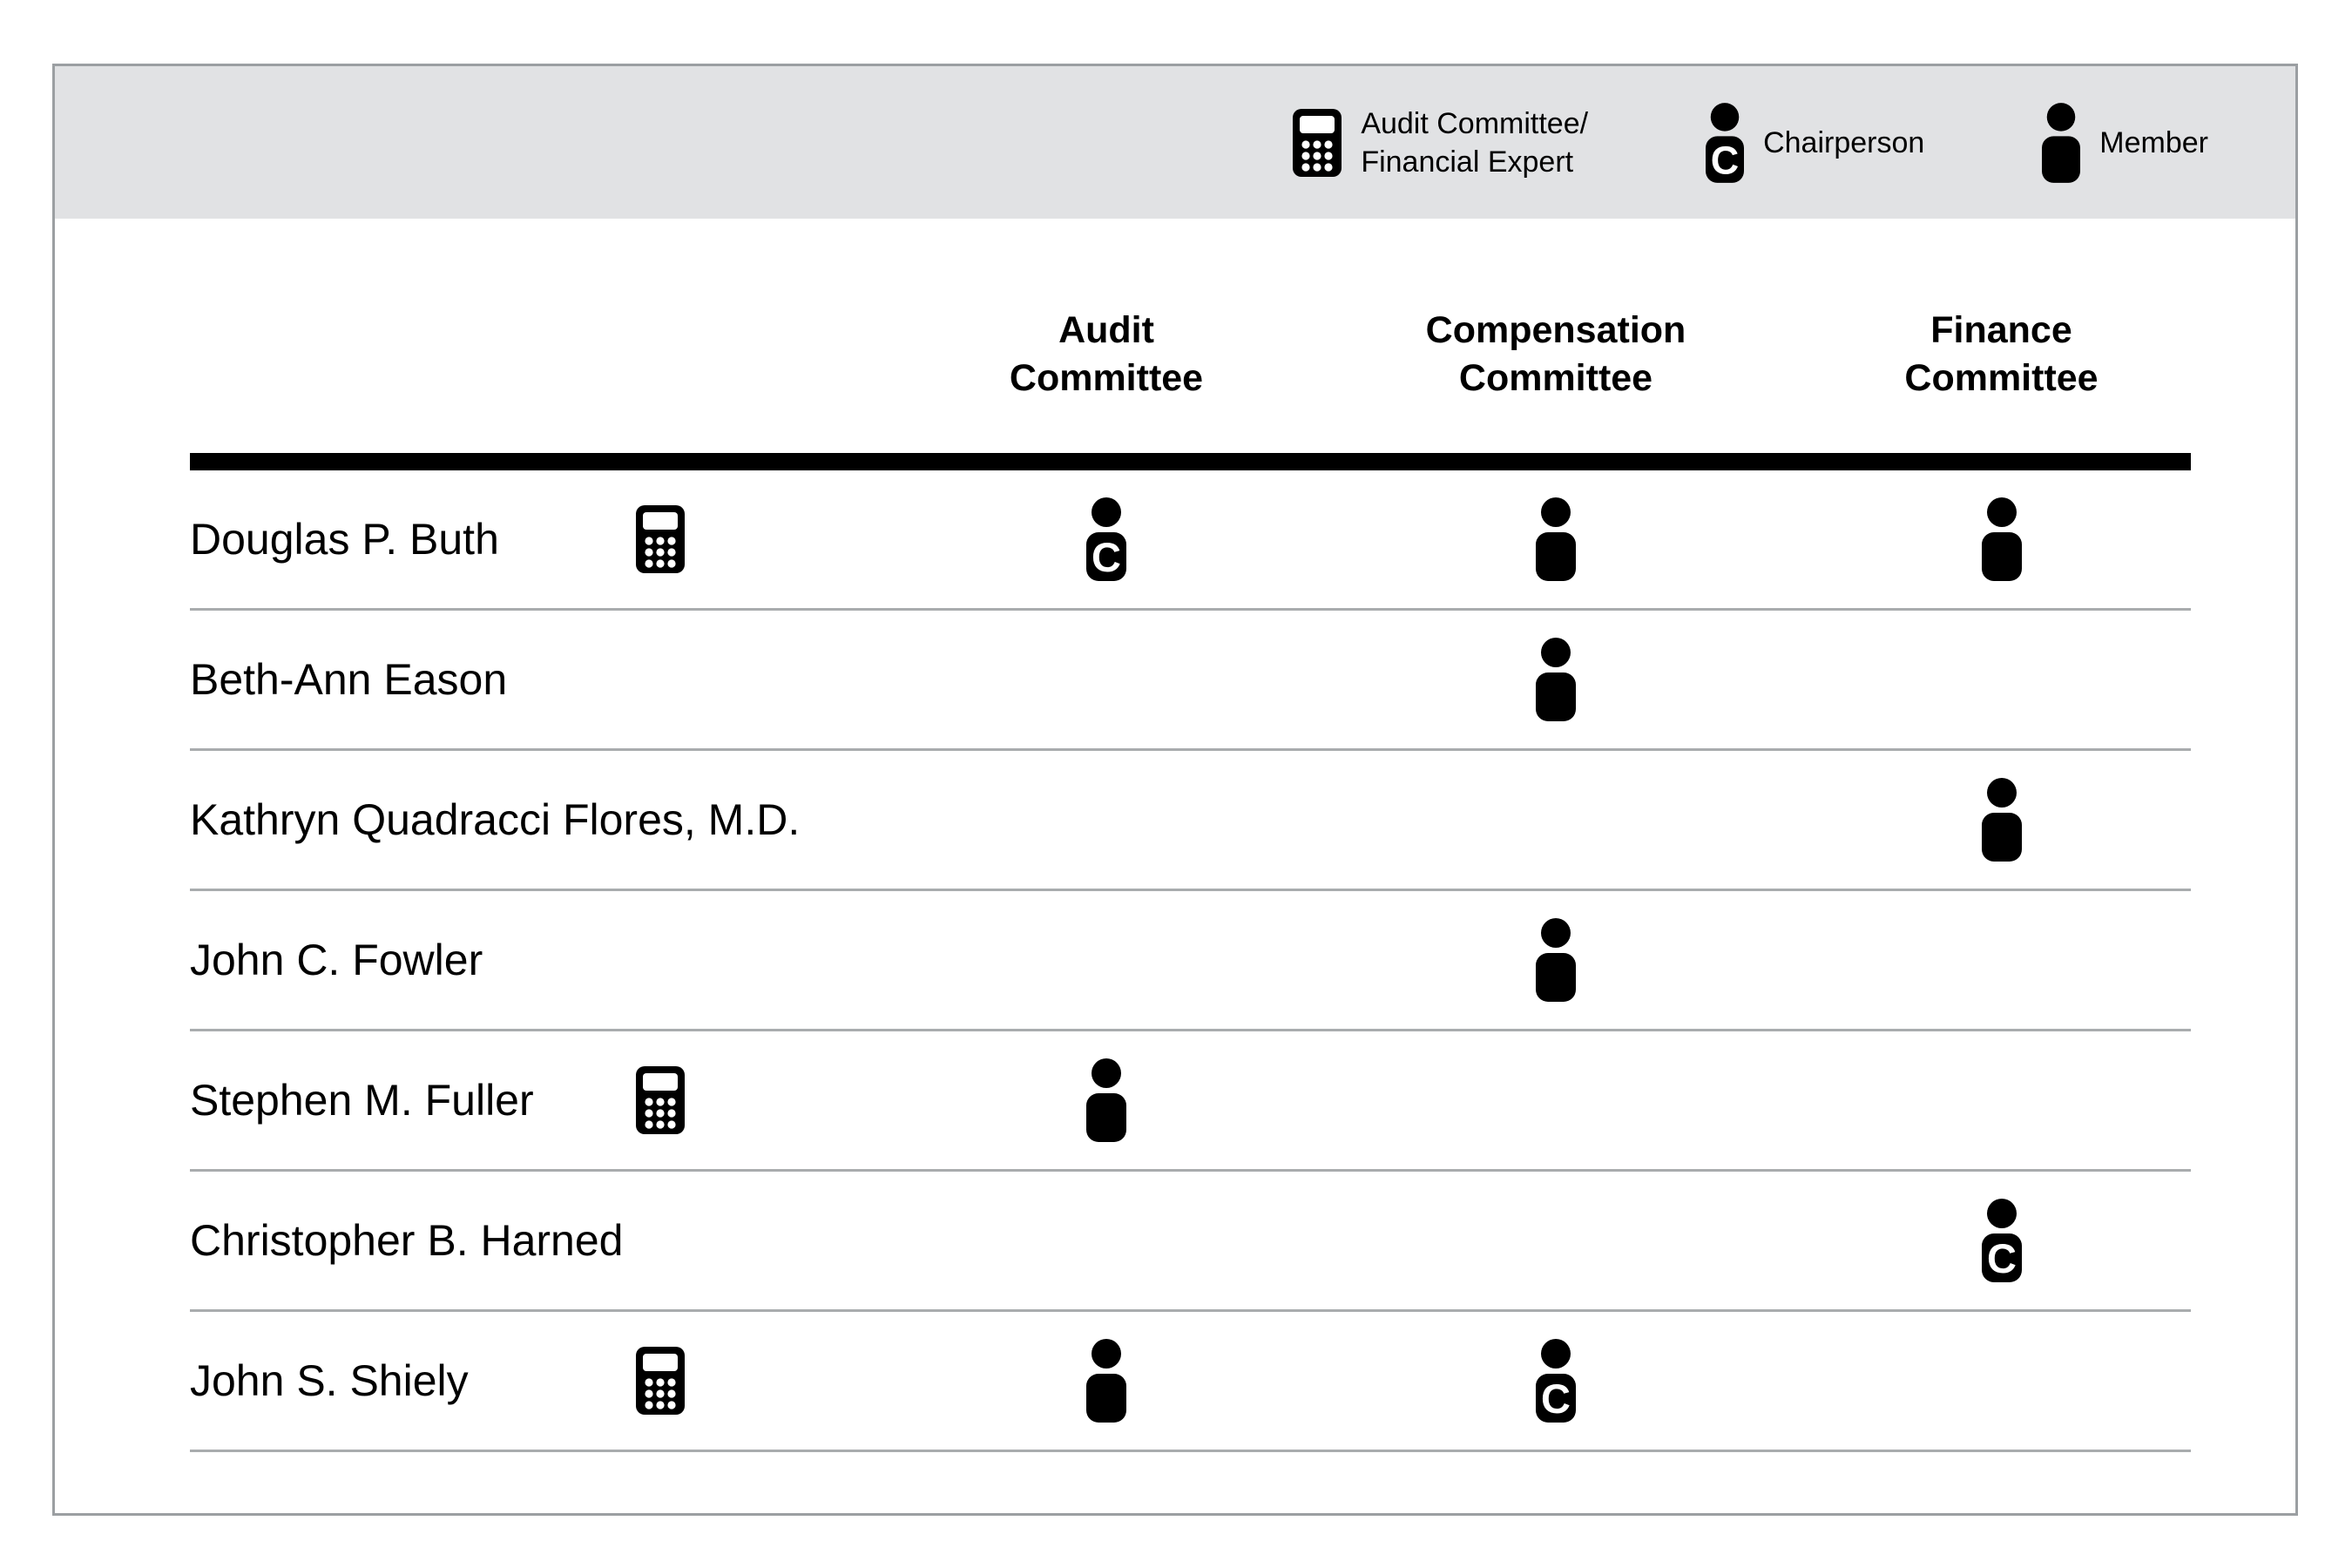 The width and height of the screenshot is (2352, 1568). I want to click on name-cell: John C. Fowler, so click(551, 960).